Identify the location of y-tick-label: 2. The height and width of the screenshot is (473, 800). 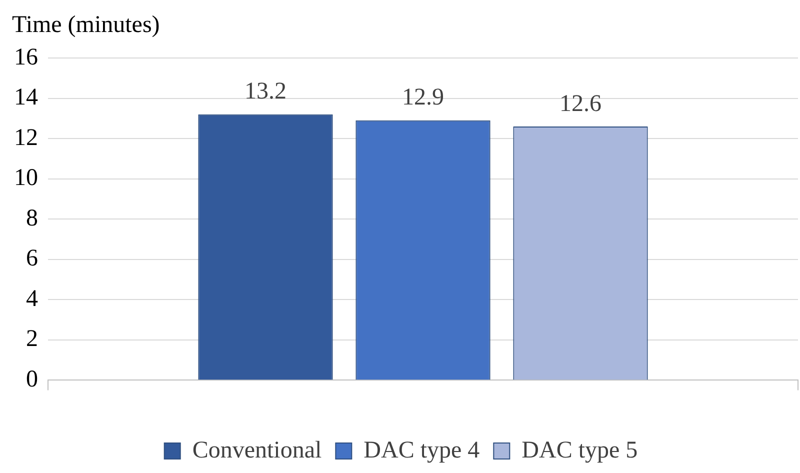
(32, 339).